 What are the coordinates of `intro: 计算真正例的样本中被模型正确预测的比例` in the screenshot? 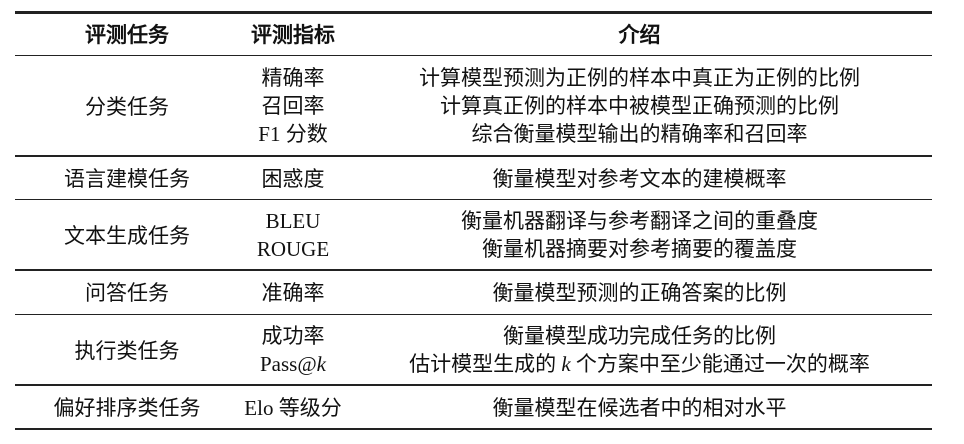 It's located at (639, 105).